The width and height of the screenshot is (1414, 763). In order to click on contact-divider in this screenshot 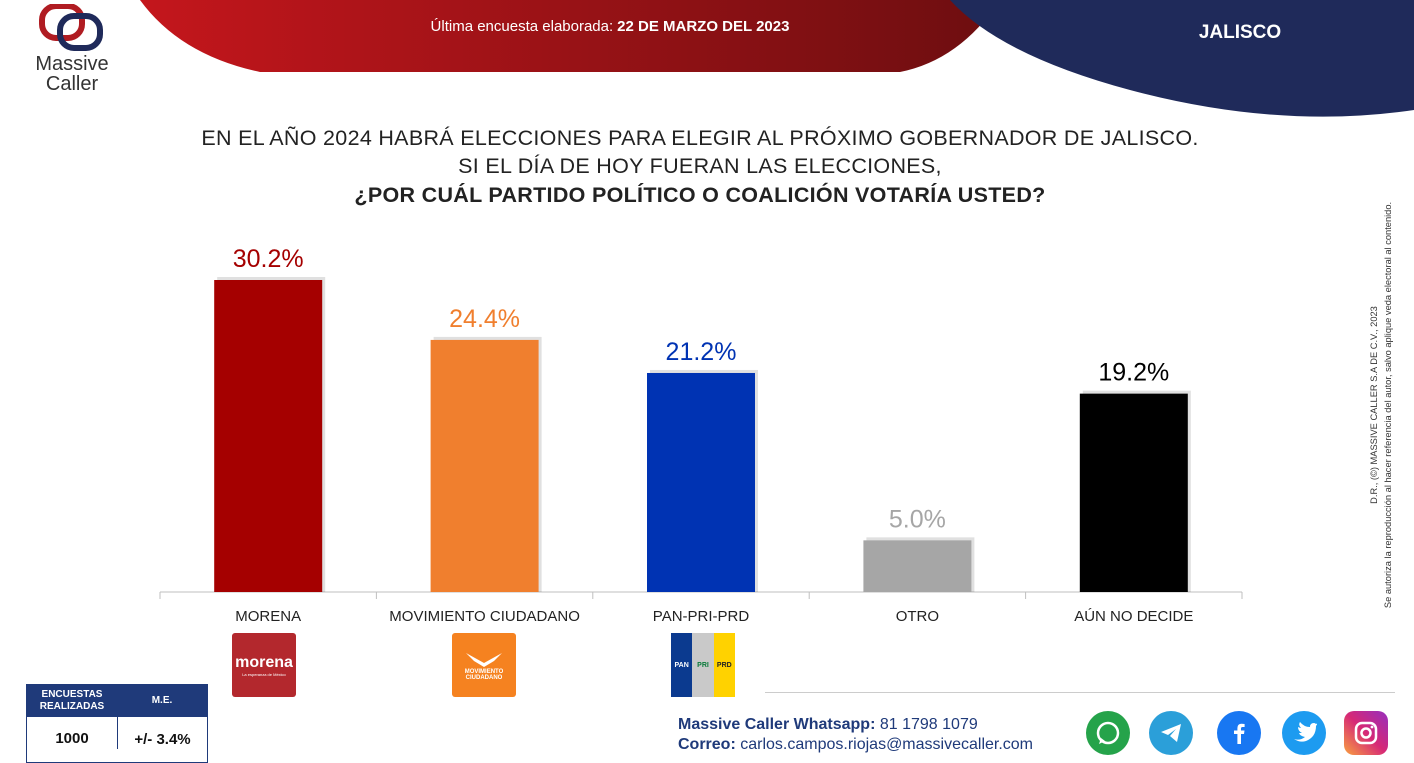, I will do `click(1080, 692)`.